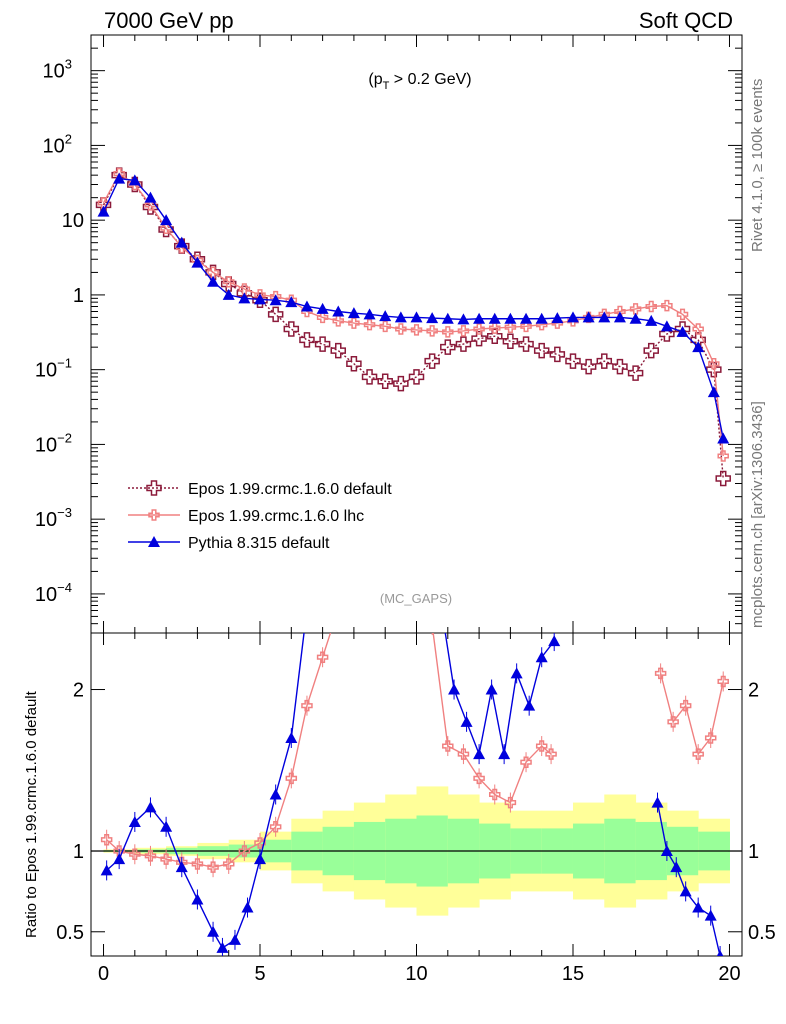 This screenshot has width=786, height=1024. I want to click on main-y-tick-label: 10, so click(73, 221).